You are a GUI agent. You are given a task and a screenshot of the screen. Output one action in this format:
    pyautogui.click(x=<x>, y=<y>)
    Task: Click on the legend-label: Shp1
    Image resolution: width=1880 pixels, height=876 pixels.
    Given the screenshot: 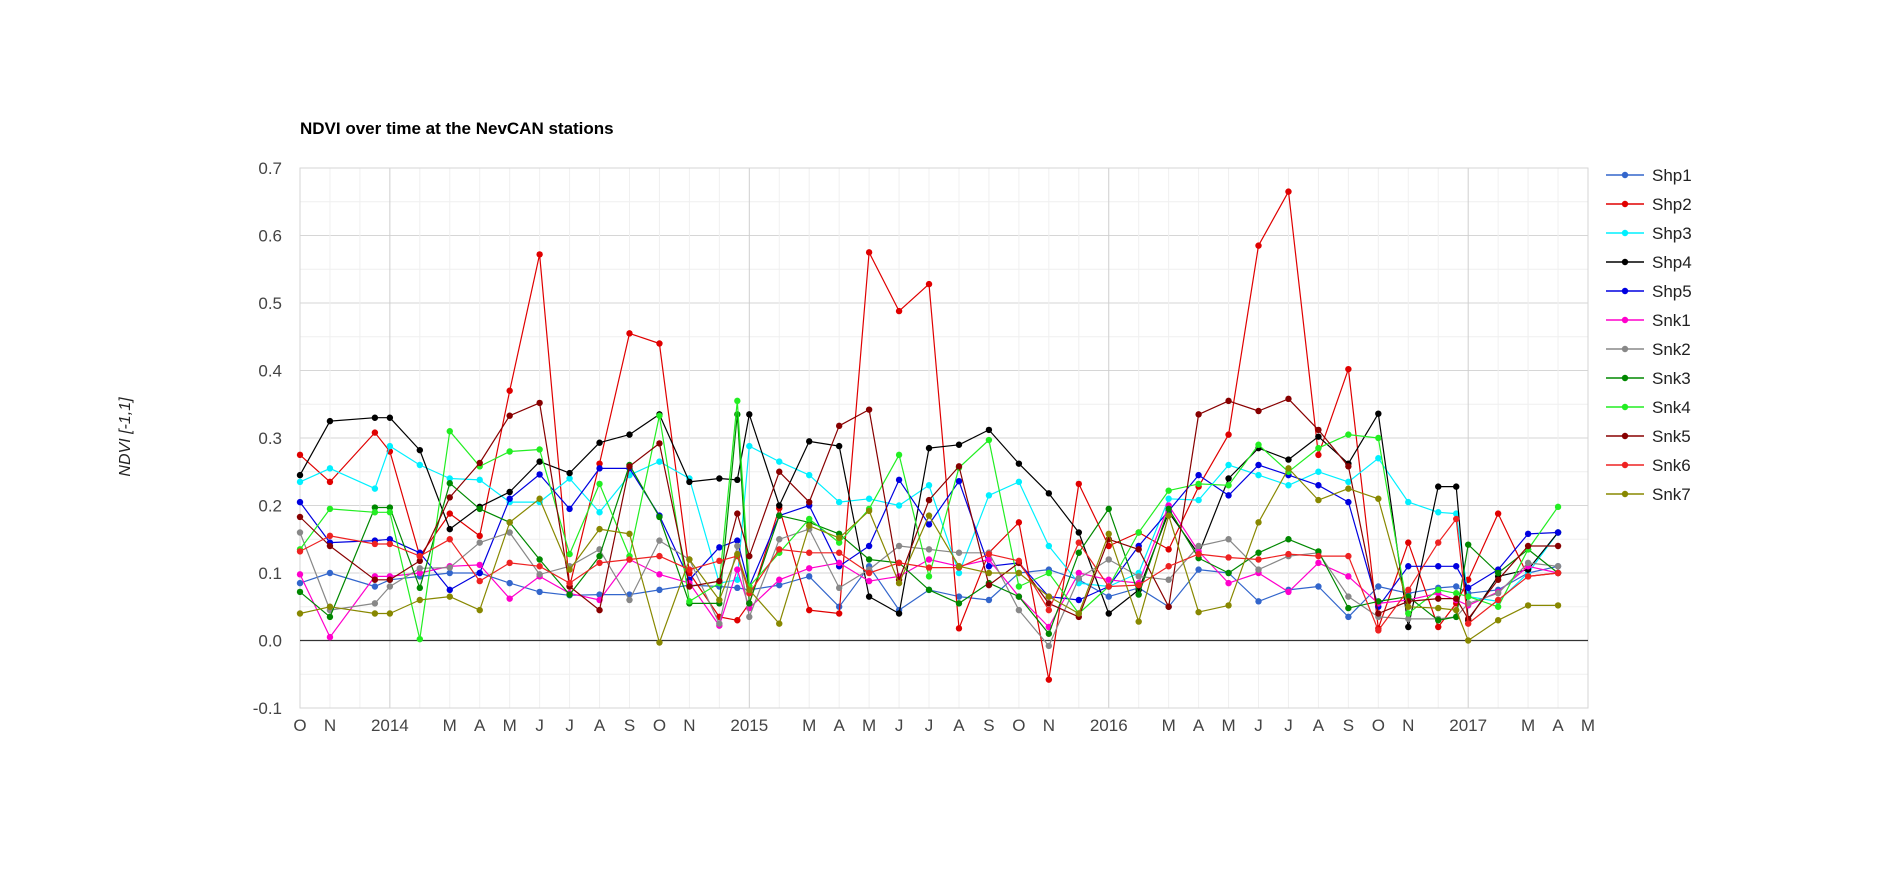 What is the action you would take?
    pyautogui.click(x=1672, y=175)
    